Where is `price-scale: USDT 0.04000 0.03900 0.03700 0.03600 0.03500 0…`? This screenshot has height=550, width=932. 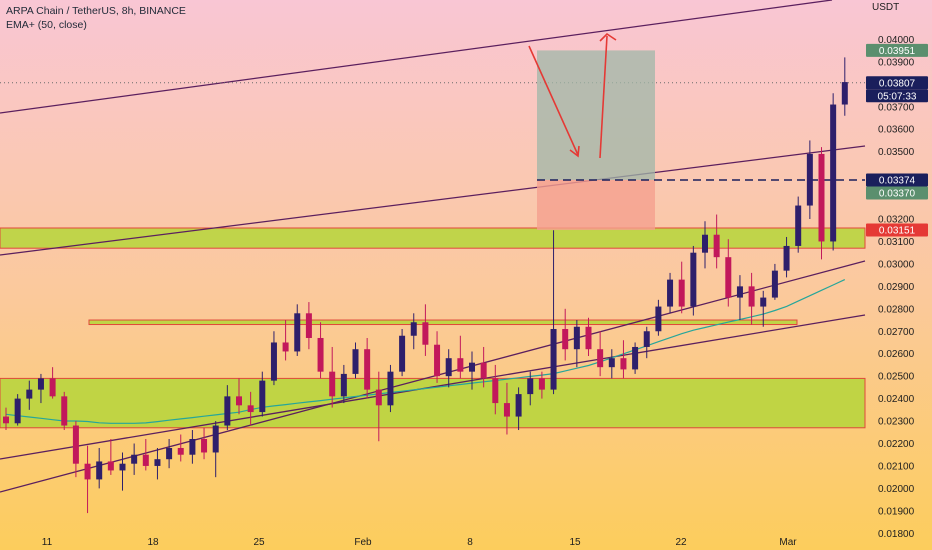 price-scale: USDT 0.04000 0.03900 0.03700 0.03600 0.03500 0… is located at coordinates (893, 271).